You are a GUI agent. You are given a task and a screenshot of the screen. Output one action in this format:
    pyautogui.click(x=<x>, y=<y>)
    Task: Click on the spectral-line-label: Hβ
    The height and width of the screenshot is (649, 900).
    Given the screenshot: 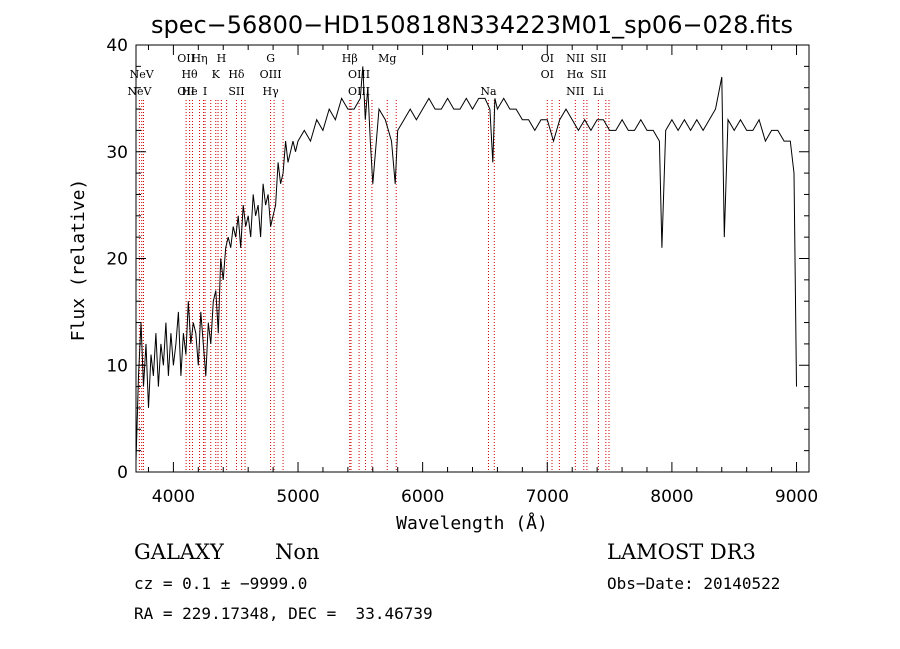 What is the action you would take?
    pyautogui.click(x=350, y=58)
    